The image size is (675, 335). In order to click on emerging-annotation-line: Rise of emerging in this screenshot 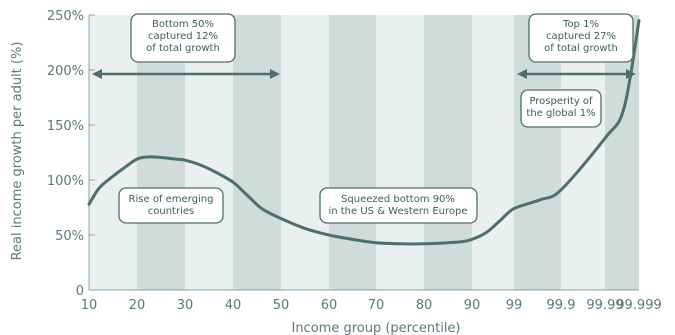, I will do `click(171, 199)`.